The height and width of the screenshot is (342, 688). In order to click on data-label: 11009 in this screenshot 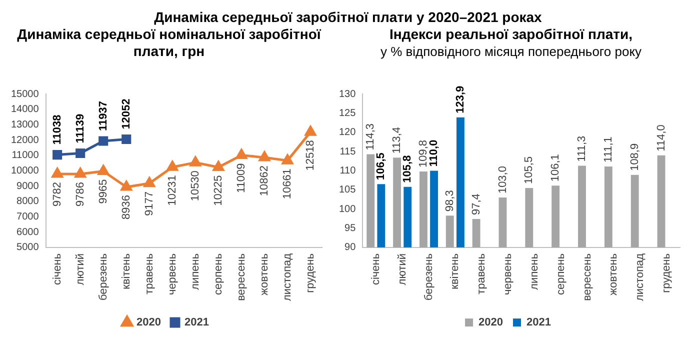, I will do `click(241, 178)`.